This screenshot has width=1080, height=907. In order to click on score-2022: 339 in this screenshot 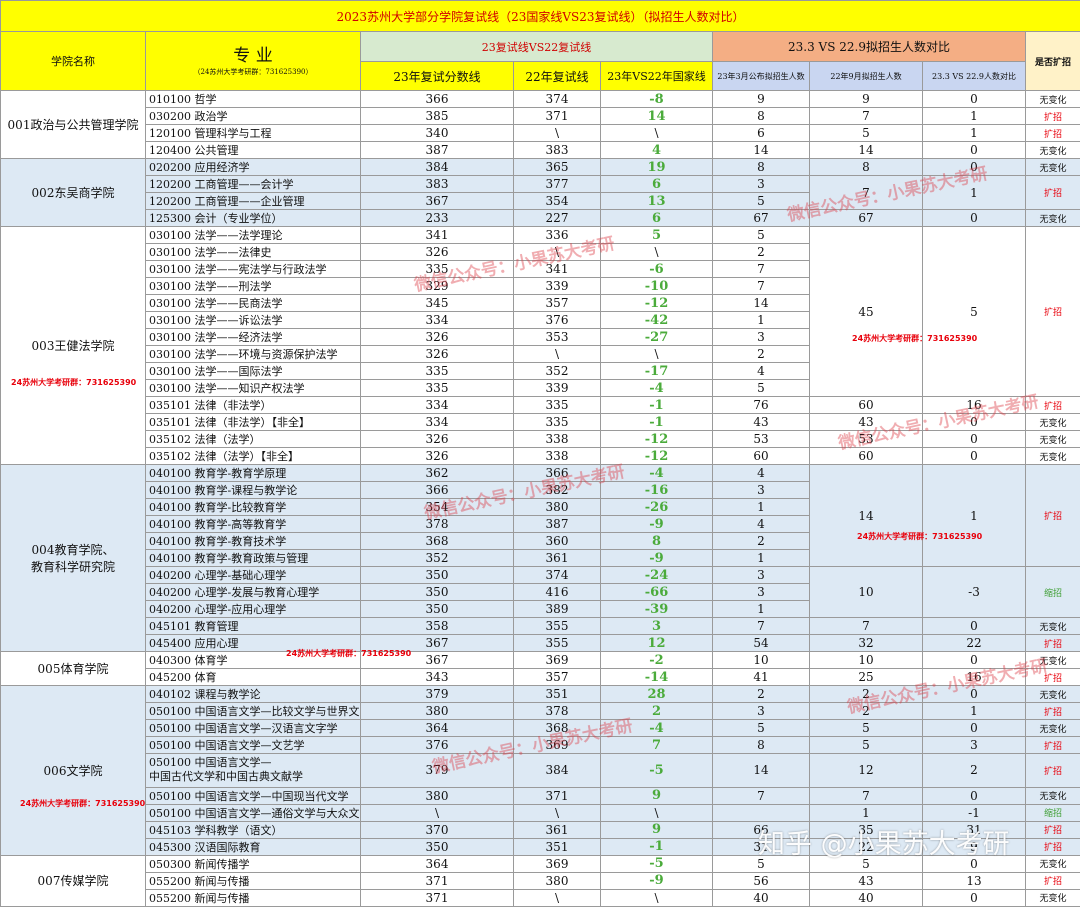, I will do `click(557, 286)`.